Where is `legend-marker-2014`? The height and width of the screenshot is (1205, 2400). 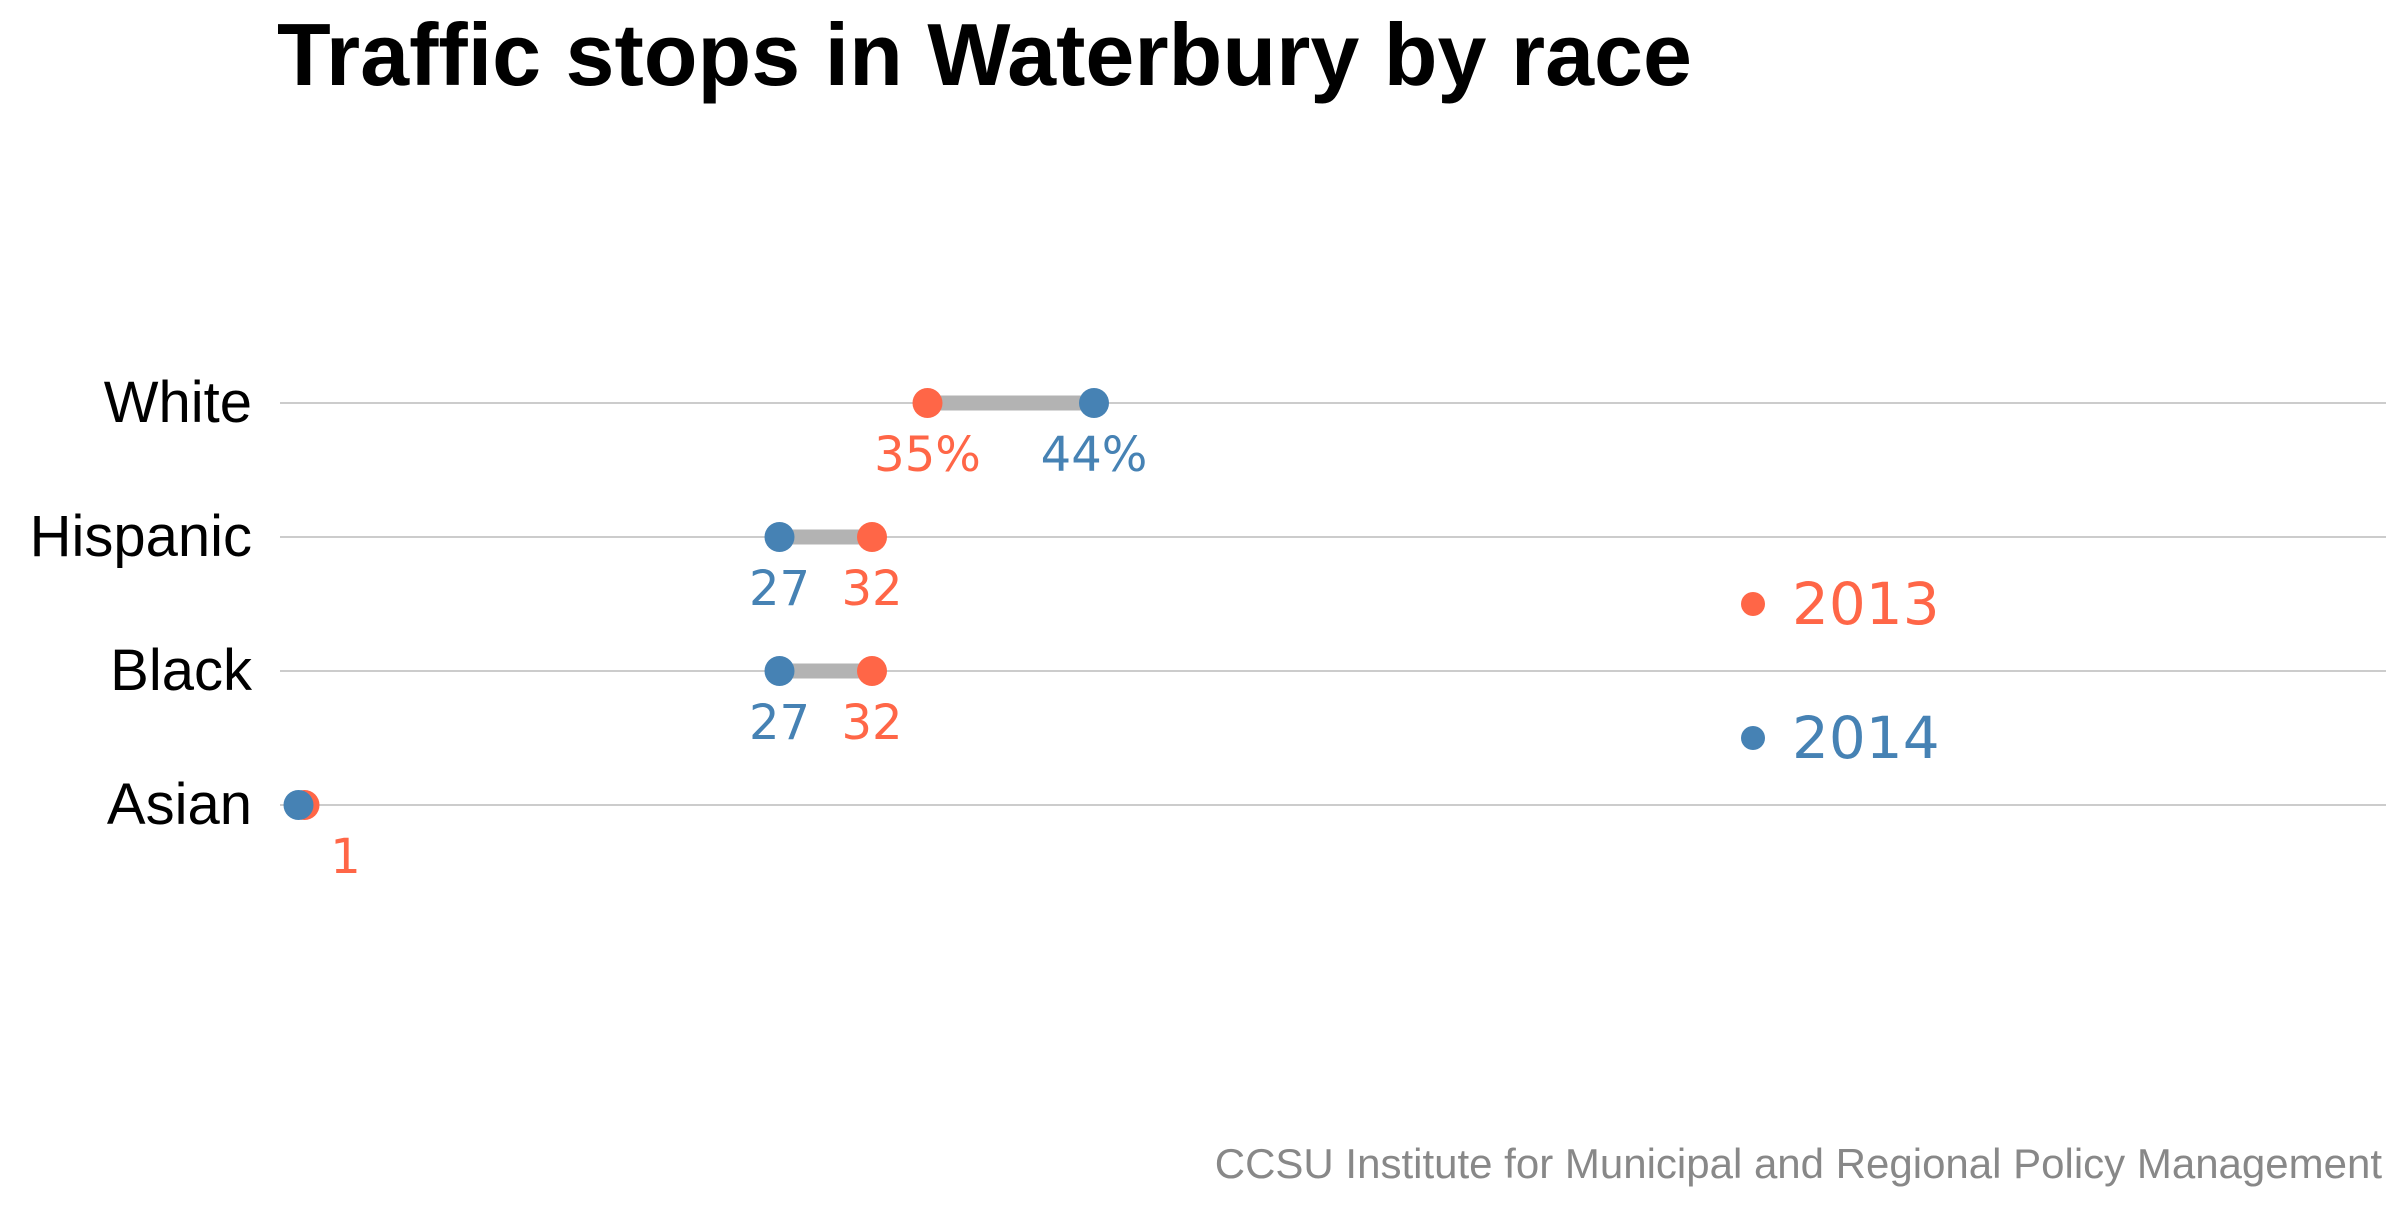 legend-marker-2014 is located at coordinates (1753, 738).